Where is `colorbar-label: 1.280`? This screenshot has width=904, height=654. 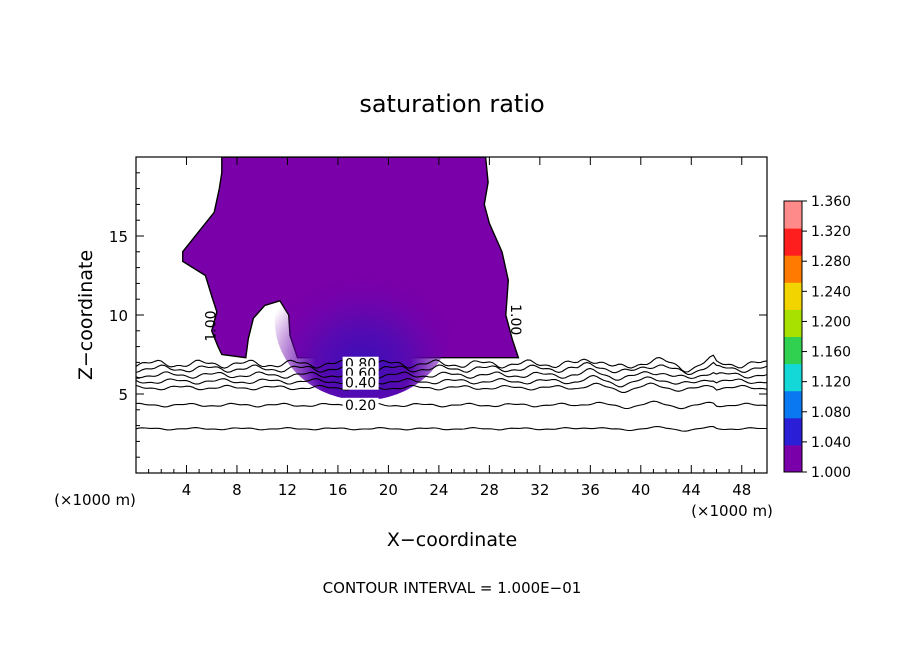 colorbar-label: 1.280 is located at coordinates (831, 262).